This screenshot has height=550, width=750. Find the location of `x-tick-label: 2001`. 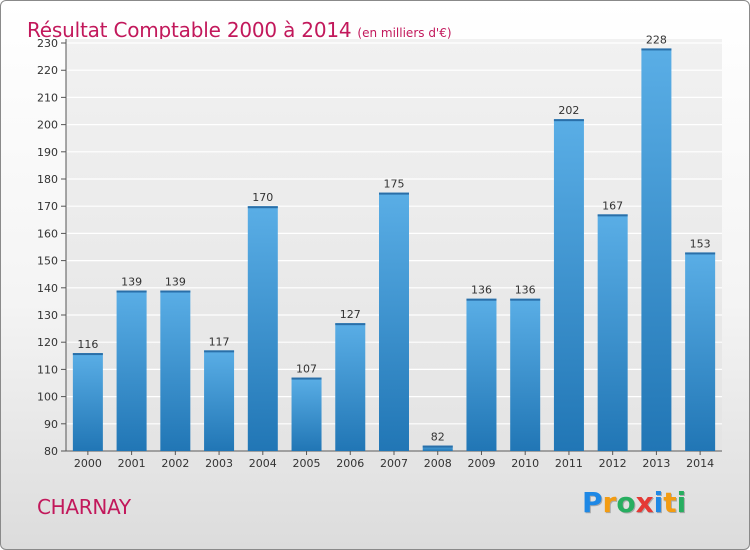

x-tick-label: 2001 is located at coordinates (132, 463).